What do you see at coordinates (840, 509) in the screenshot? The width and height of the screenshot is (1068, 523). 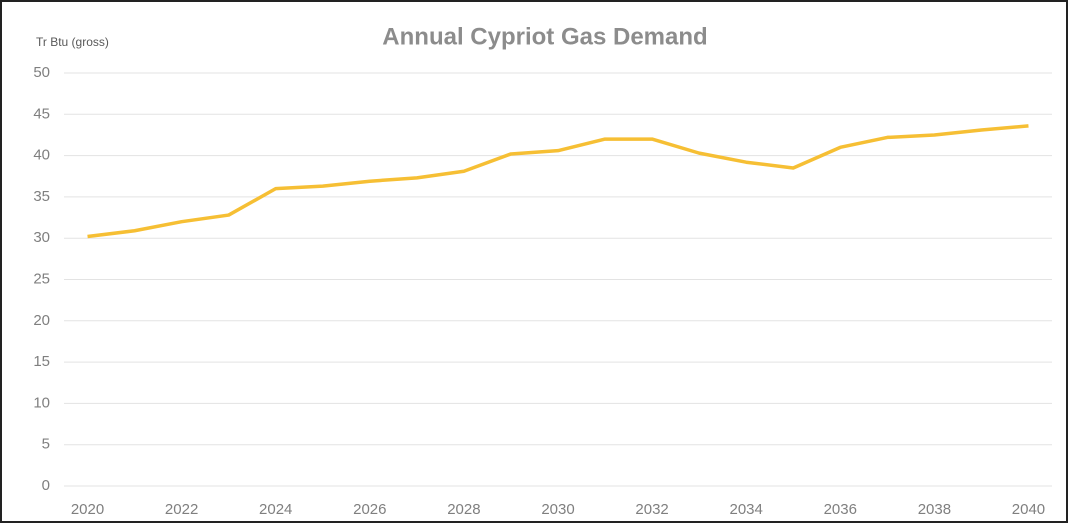 I see `x-tick-label: 2036` at bounding box center [840, 509].